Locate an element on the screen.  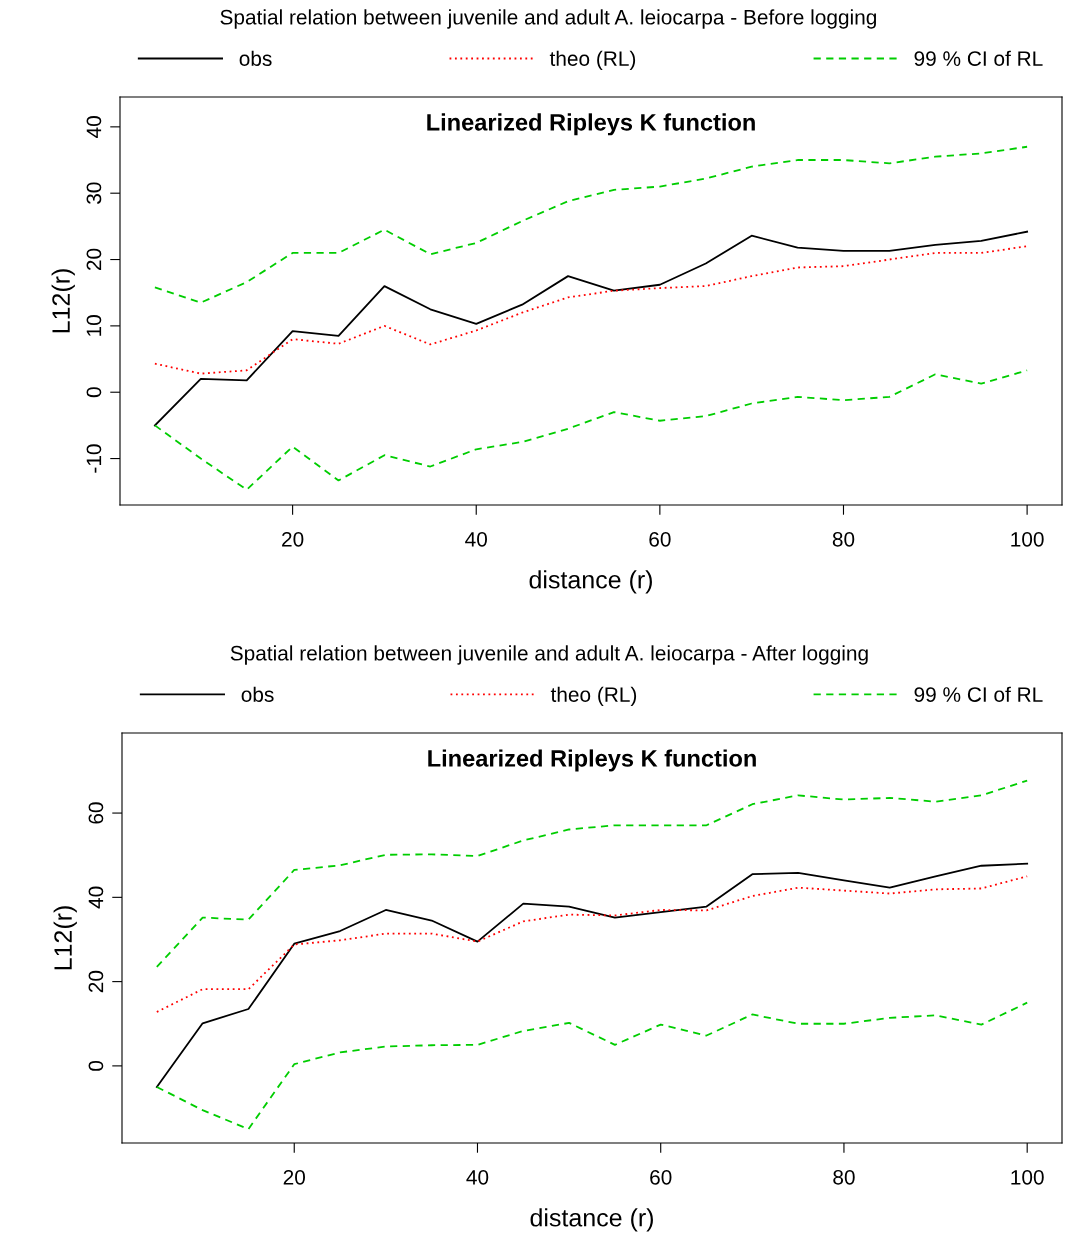
chart-title: Spatial relation between juvenile and adult A. leiocarpa - After logging is located at coordinates (549, 655).